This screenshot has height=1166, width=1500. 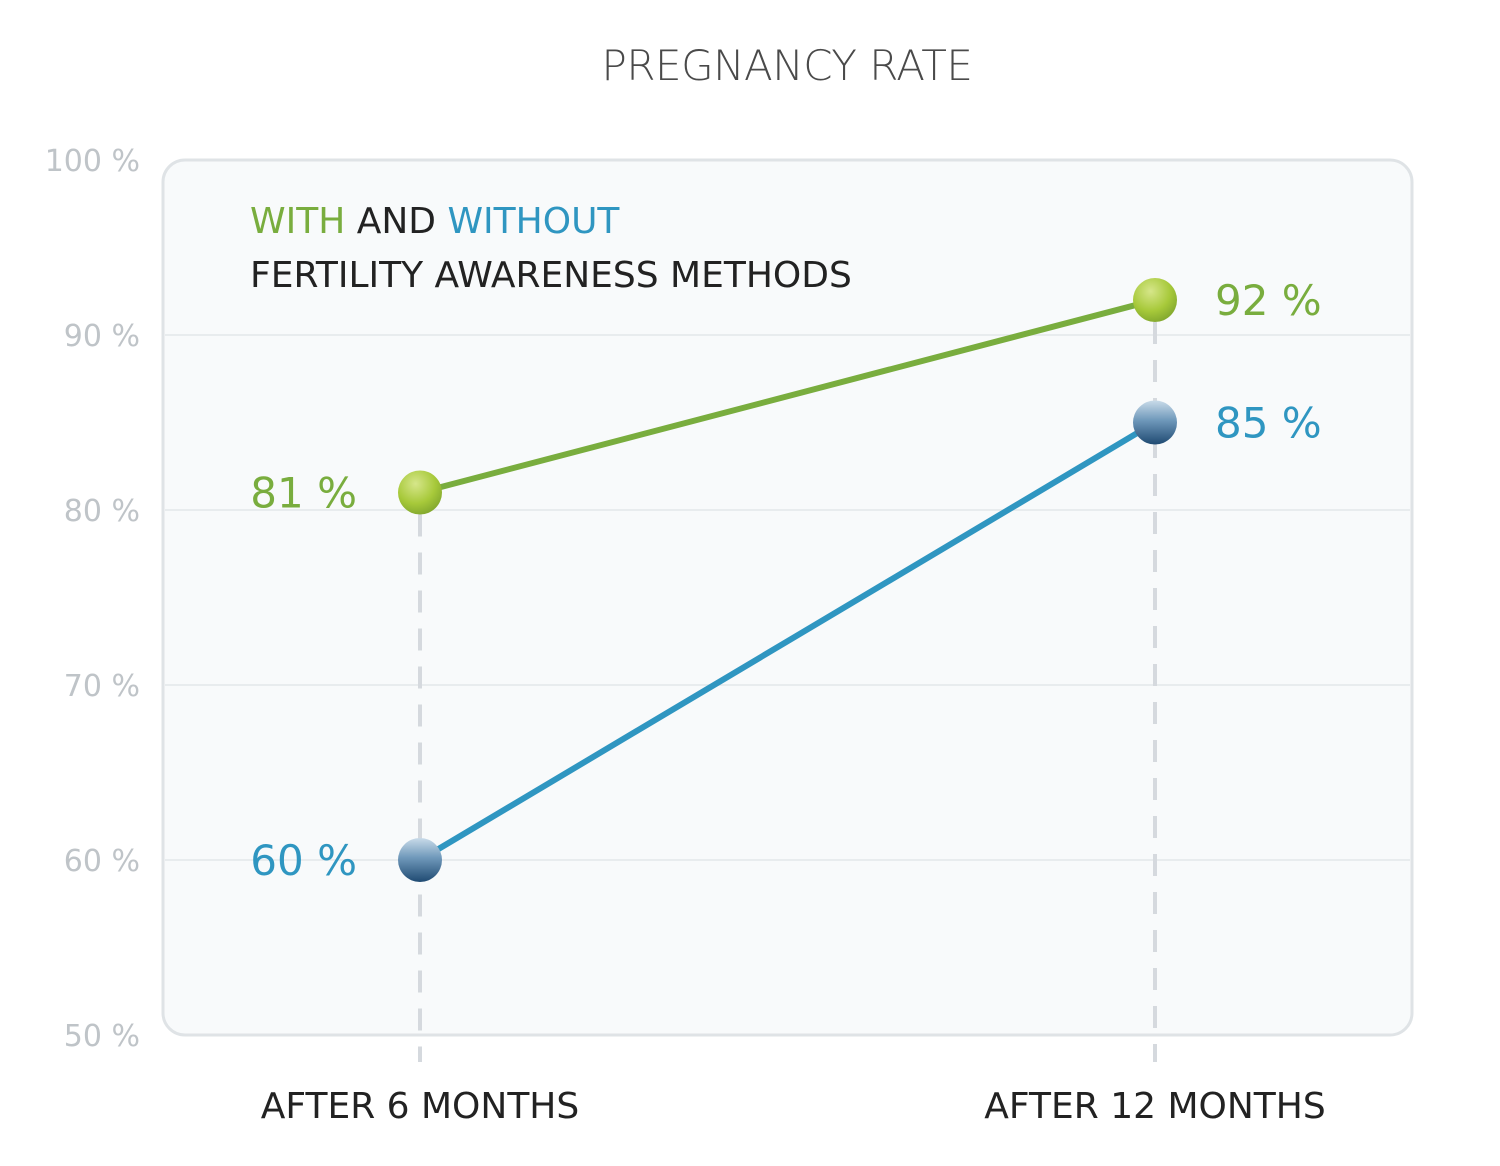 What do you see at coordinates (420, 1106) in the screenshot?
I see `x-tick-label: AFTER 6 MONTHS` at bounding box center [420, 1106].